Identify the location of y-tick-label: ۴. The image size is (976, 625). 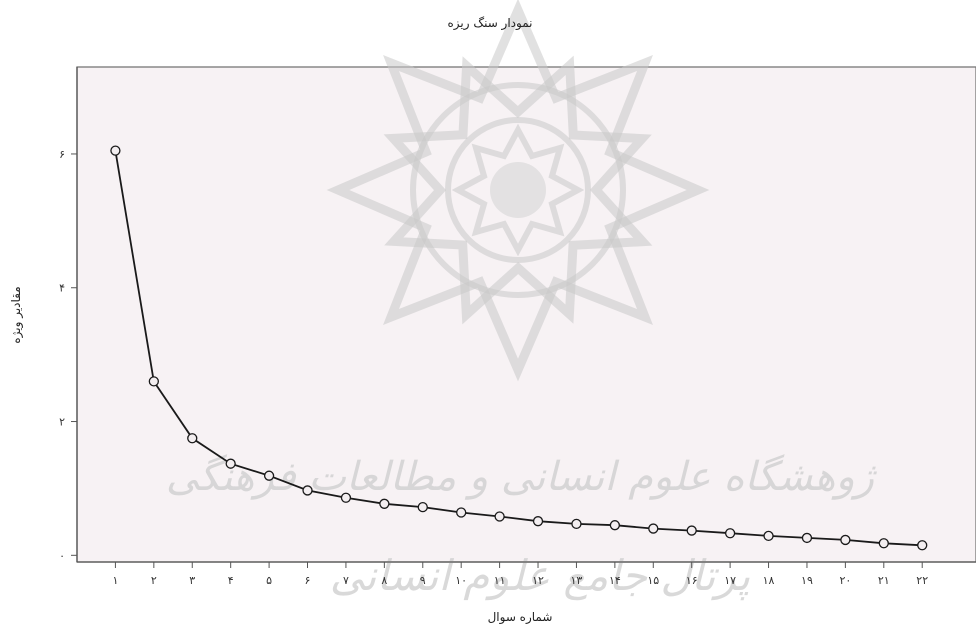
(62, 288).